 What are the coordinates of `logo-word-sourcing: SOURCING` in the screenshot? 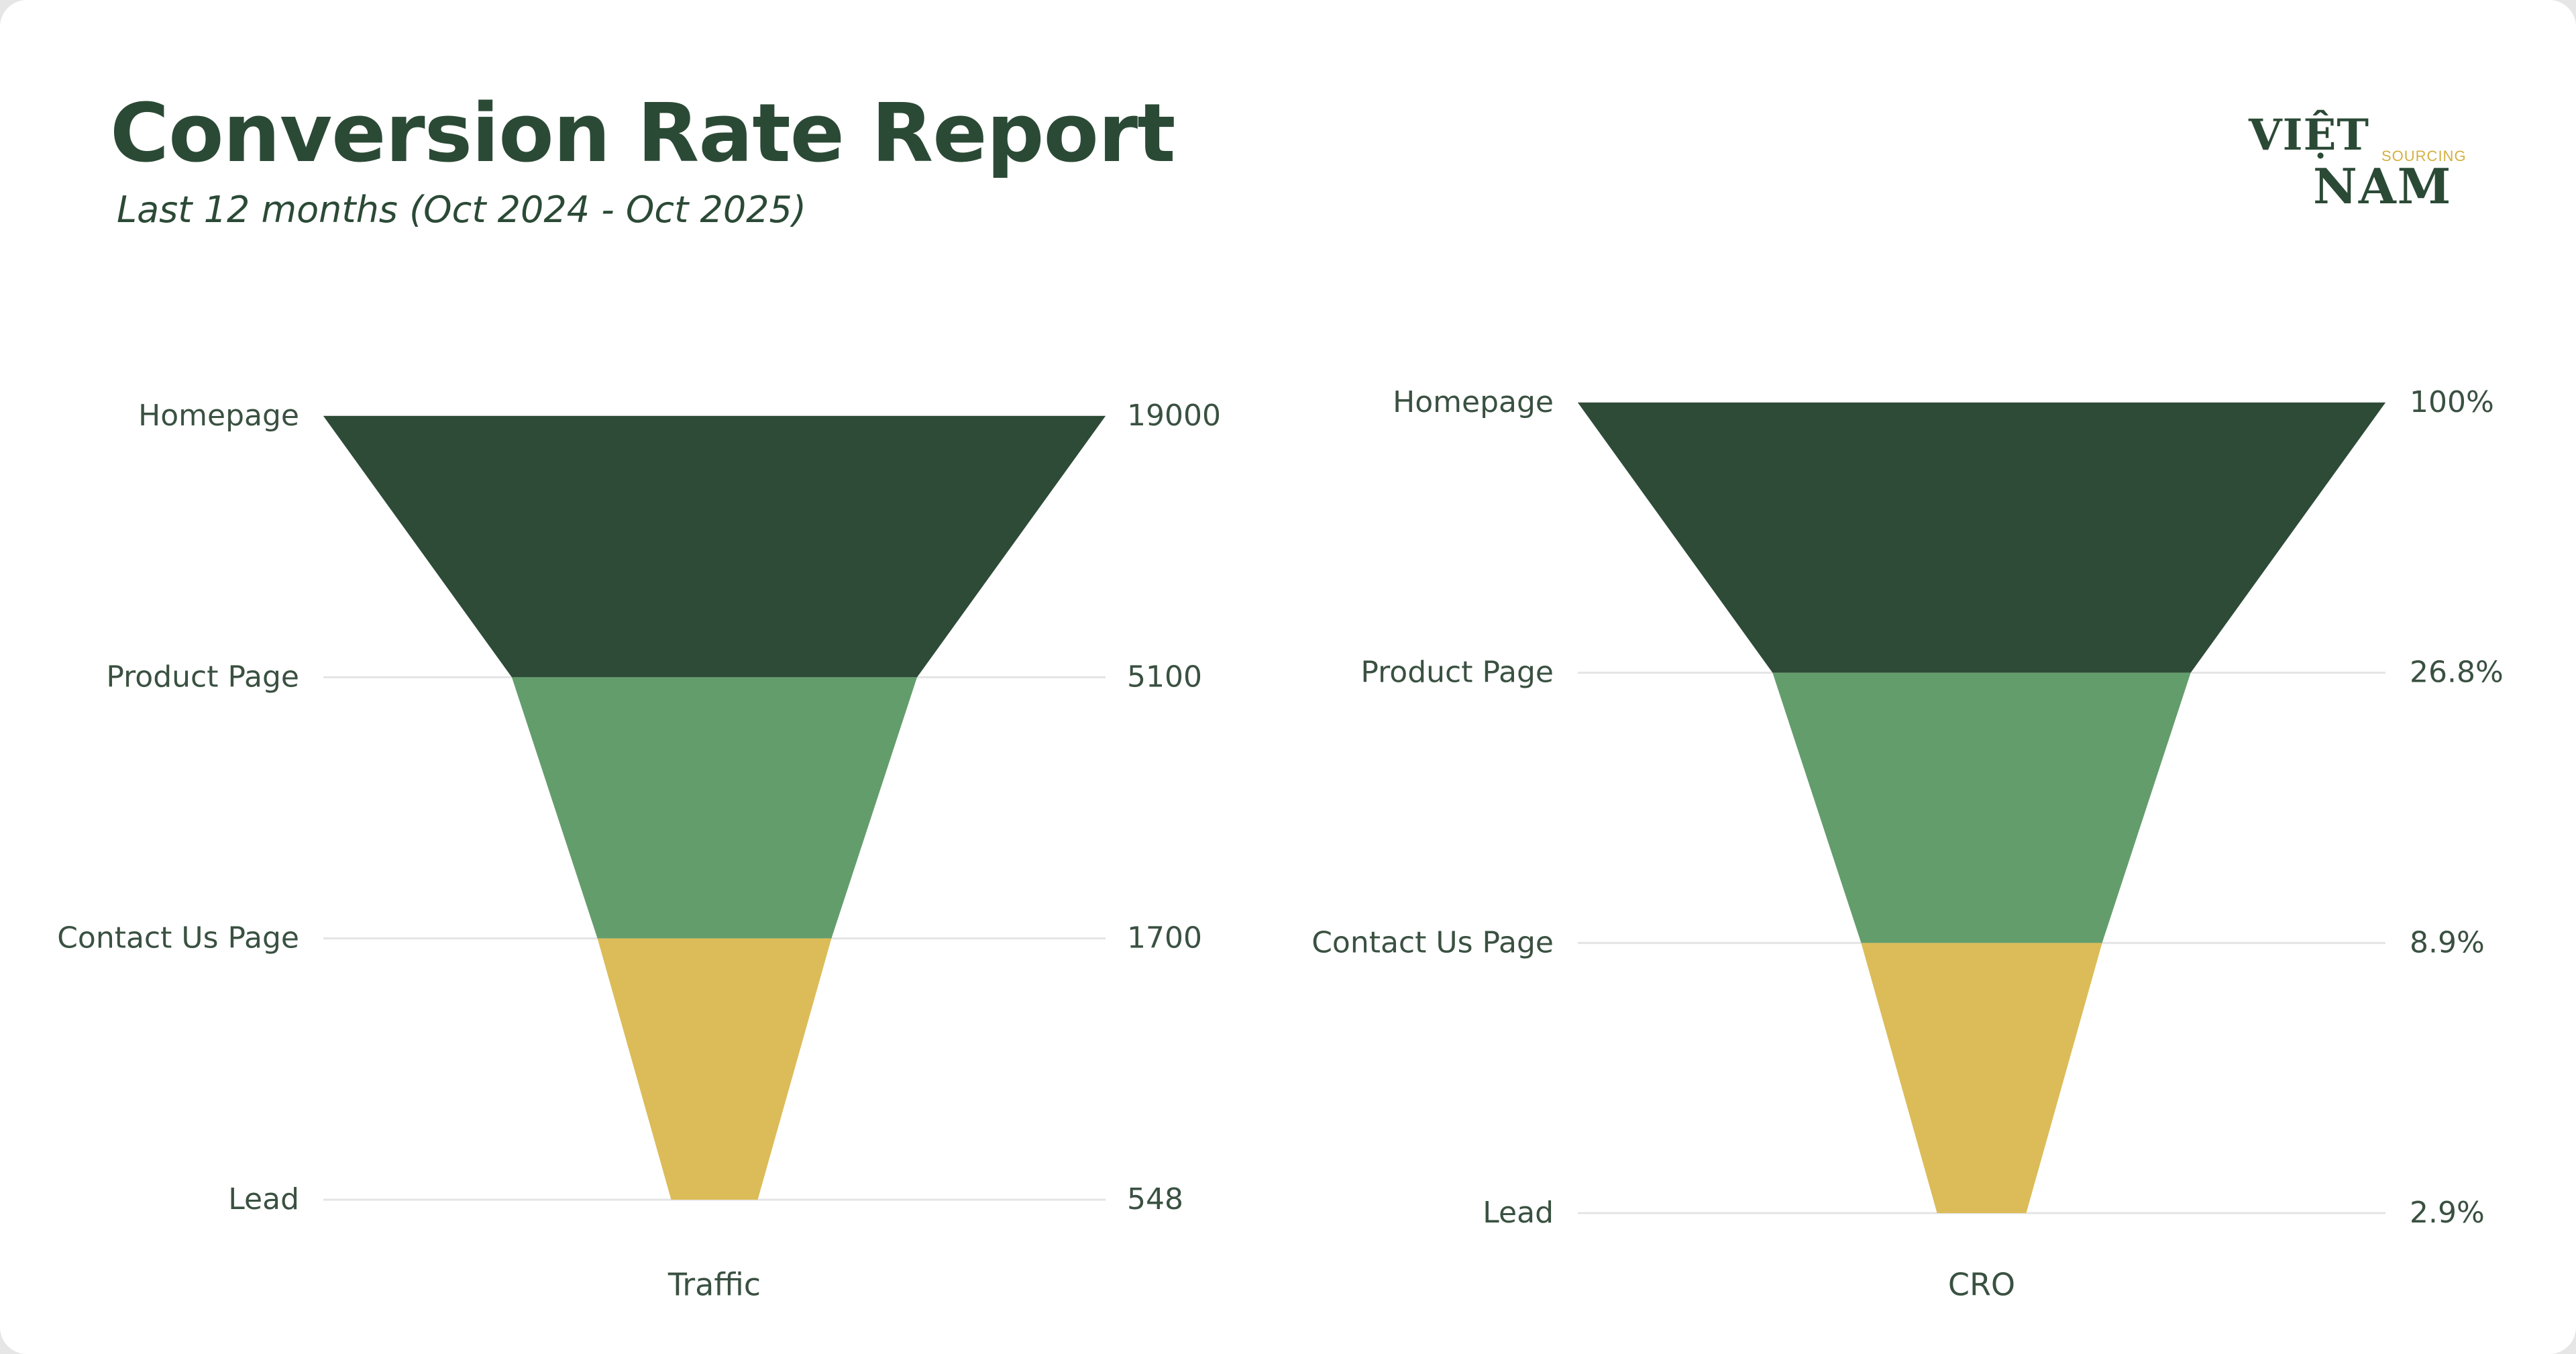 It's located at (2424, 156).